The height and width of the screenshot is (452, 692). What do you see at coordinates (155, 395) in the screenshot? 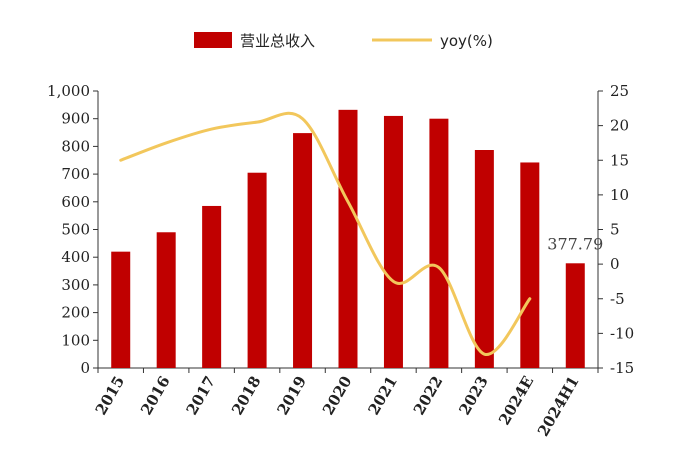
I see `x-tick-label: 2016` at bounding box center [155, 395].